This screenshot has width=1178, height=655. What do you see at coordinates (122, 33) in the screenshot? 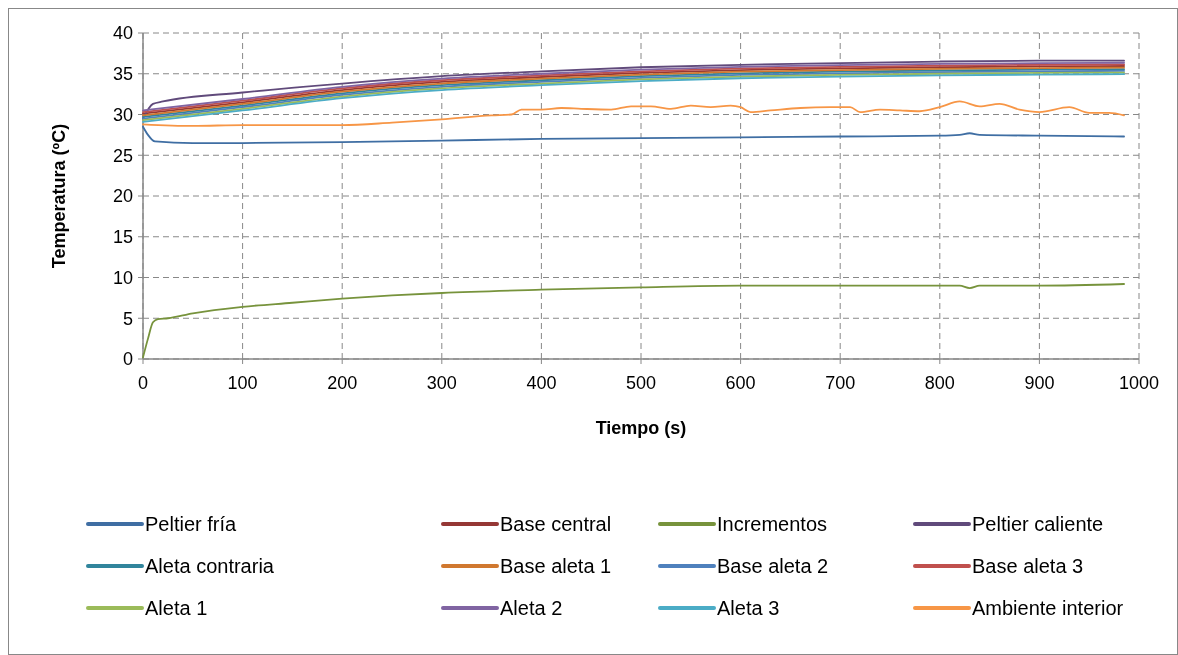
I see `y-tick-label: 40` at bounding box center [122, 33].